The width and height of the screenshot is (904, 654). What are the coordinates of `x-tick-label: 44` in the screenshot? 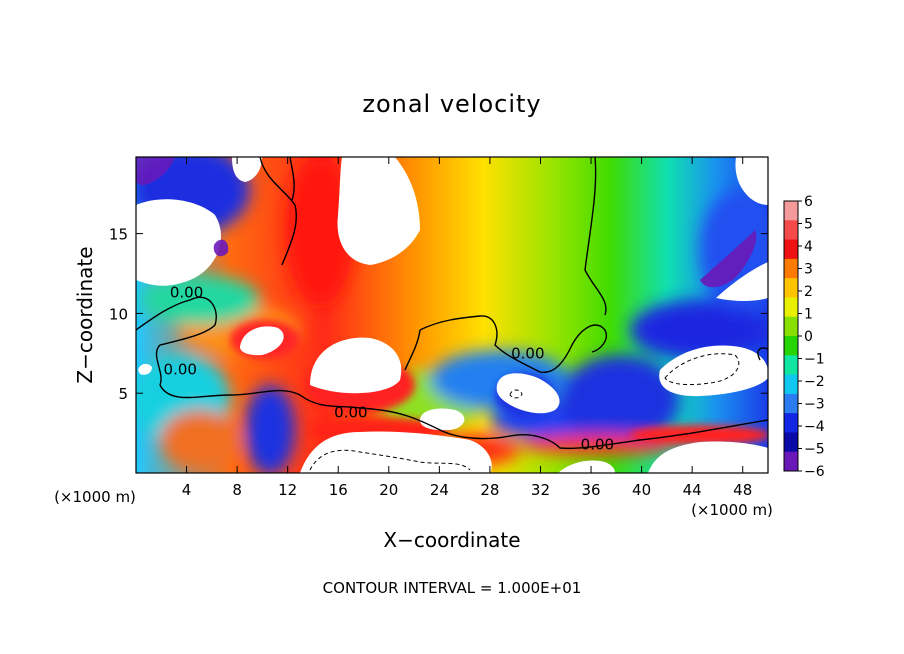 It's located at (692, 490).